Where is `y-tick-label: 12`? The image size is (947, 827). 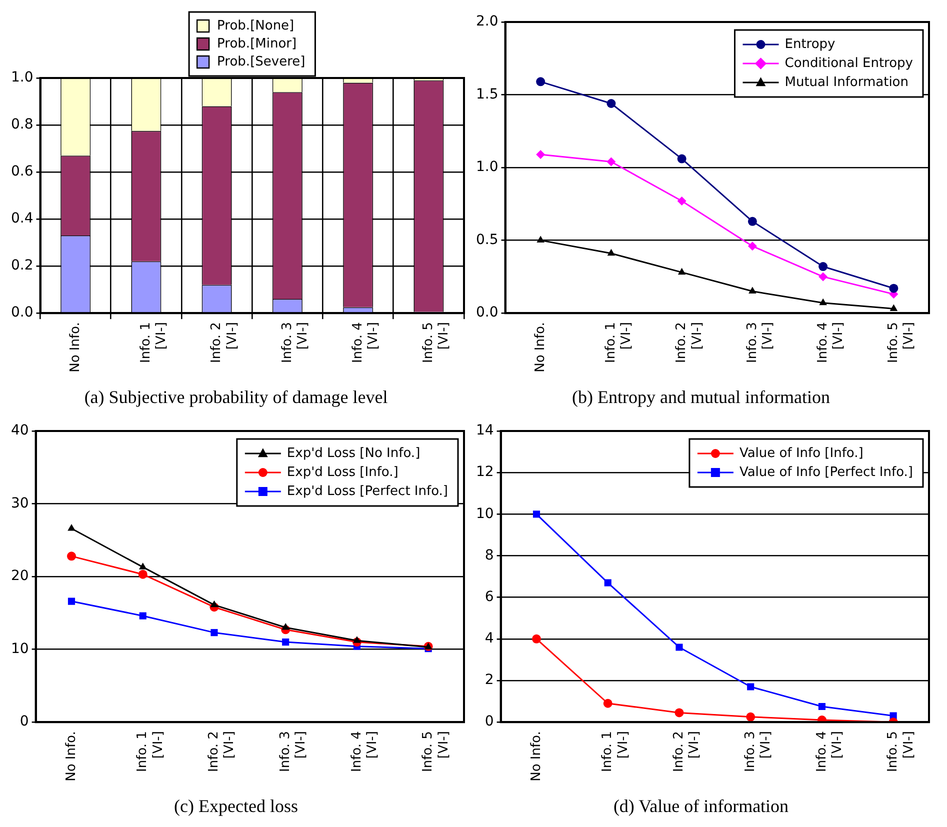 y-tick-label: 12 is located at coordinates (485, 472).